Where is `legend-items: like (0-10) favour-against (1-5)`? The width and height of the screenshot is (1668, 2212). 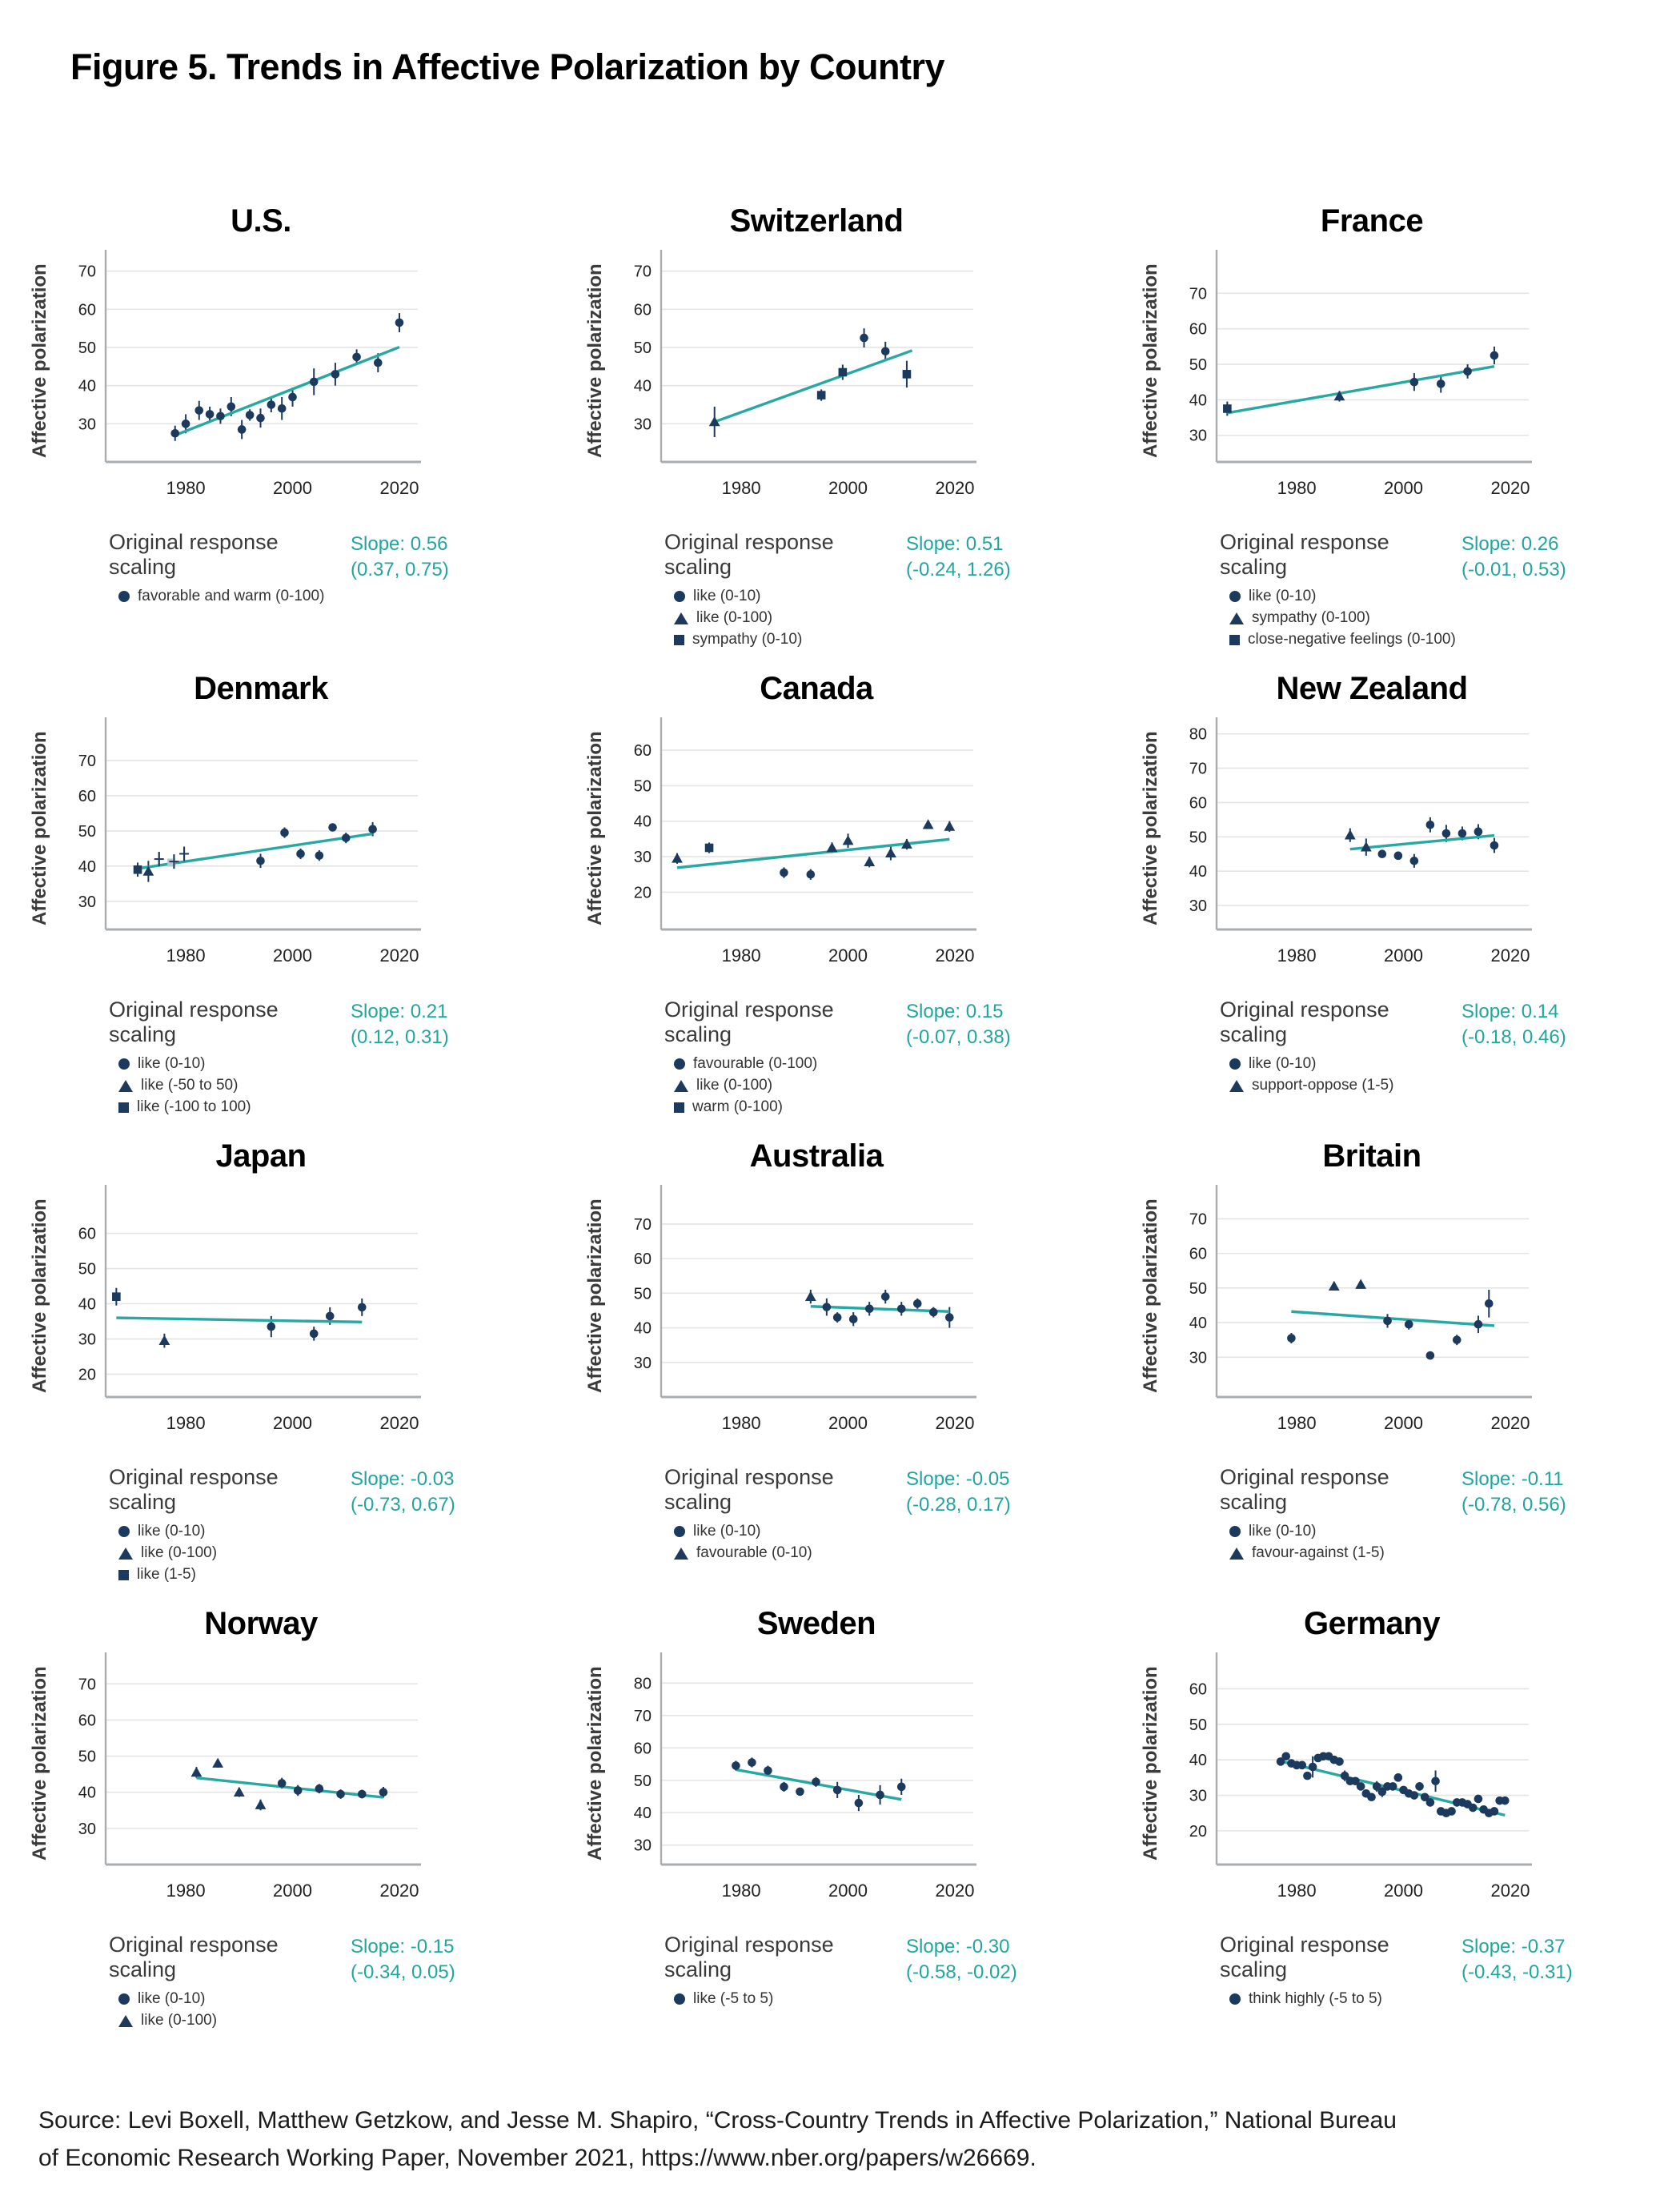 legend-items: like (0-10) favour-against (1-5) is located at coordinates (1341, 1542).